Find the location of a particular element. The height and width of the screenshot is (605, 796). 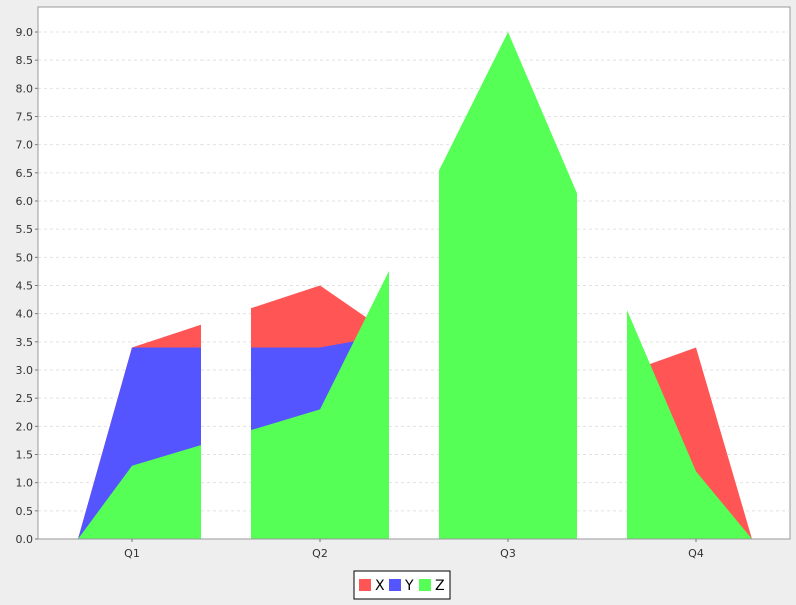

y-tick-label: 6.5 is located at coordinates (25, 173).